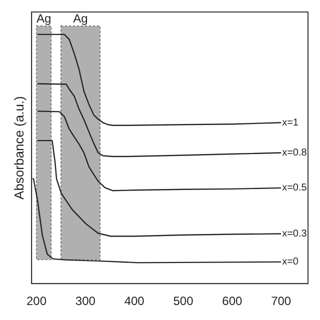 The image size is (320, 320). I want to click on x-tick-label: 700, so click(281, 301).